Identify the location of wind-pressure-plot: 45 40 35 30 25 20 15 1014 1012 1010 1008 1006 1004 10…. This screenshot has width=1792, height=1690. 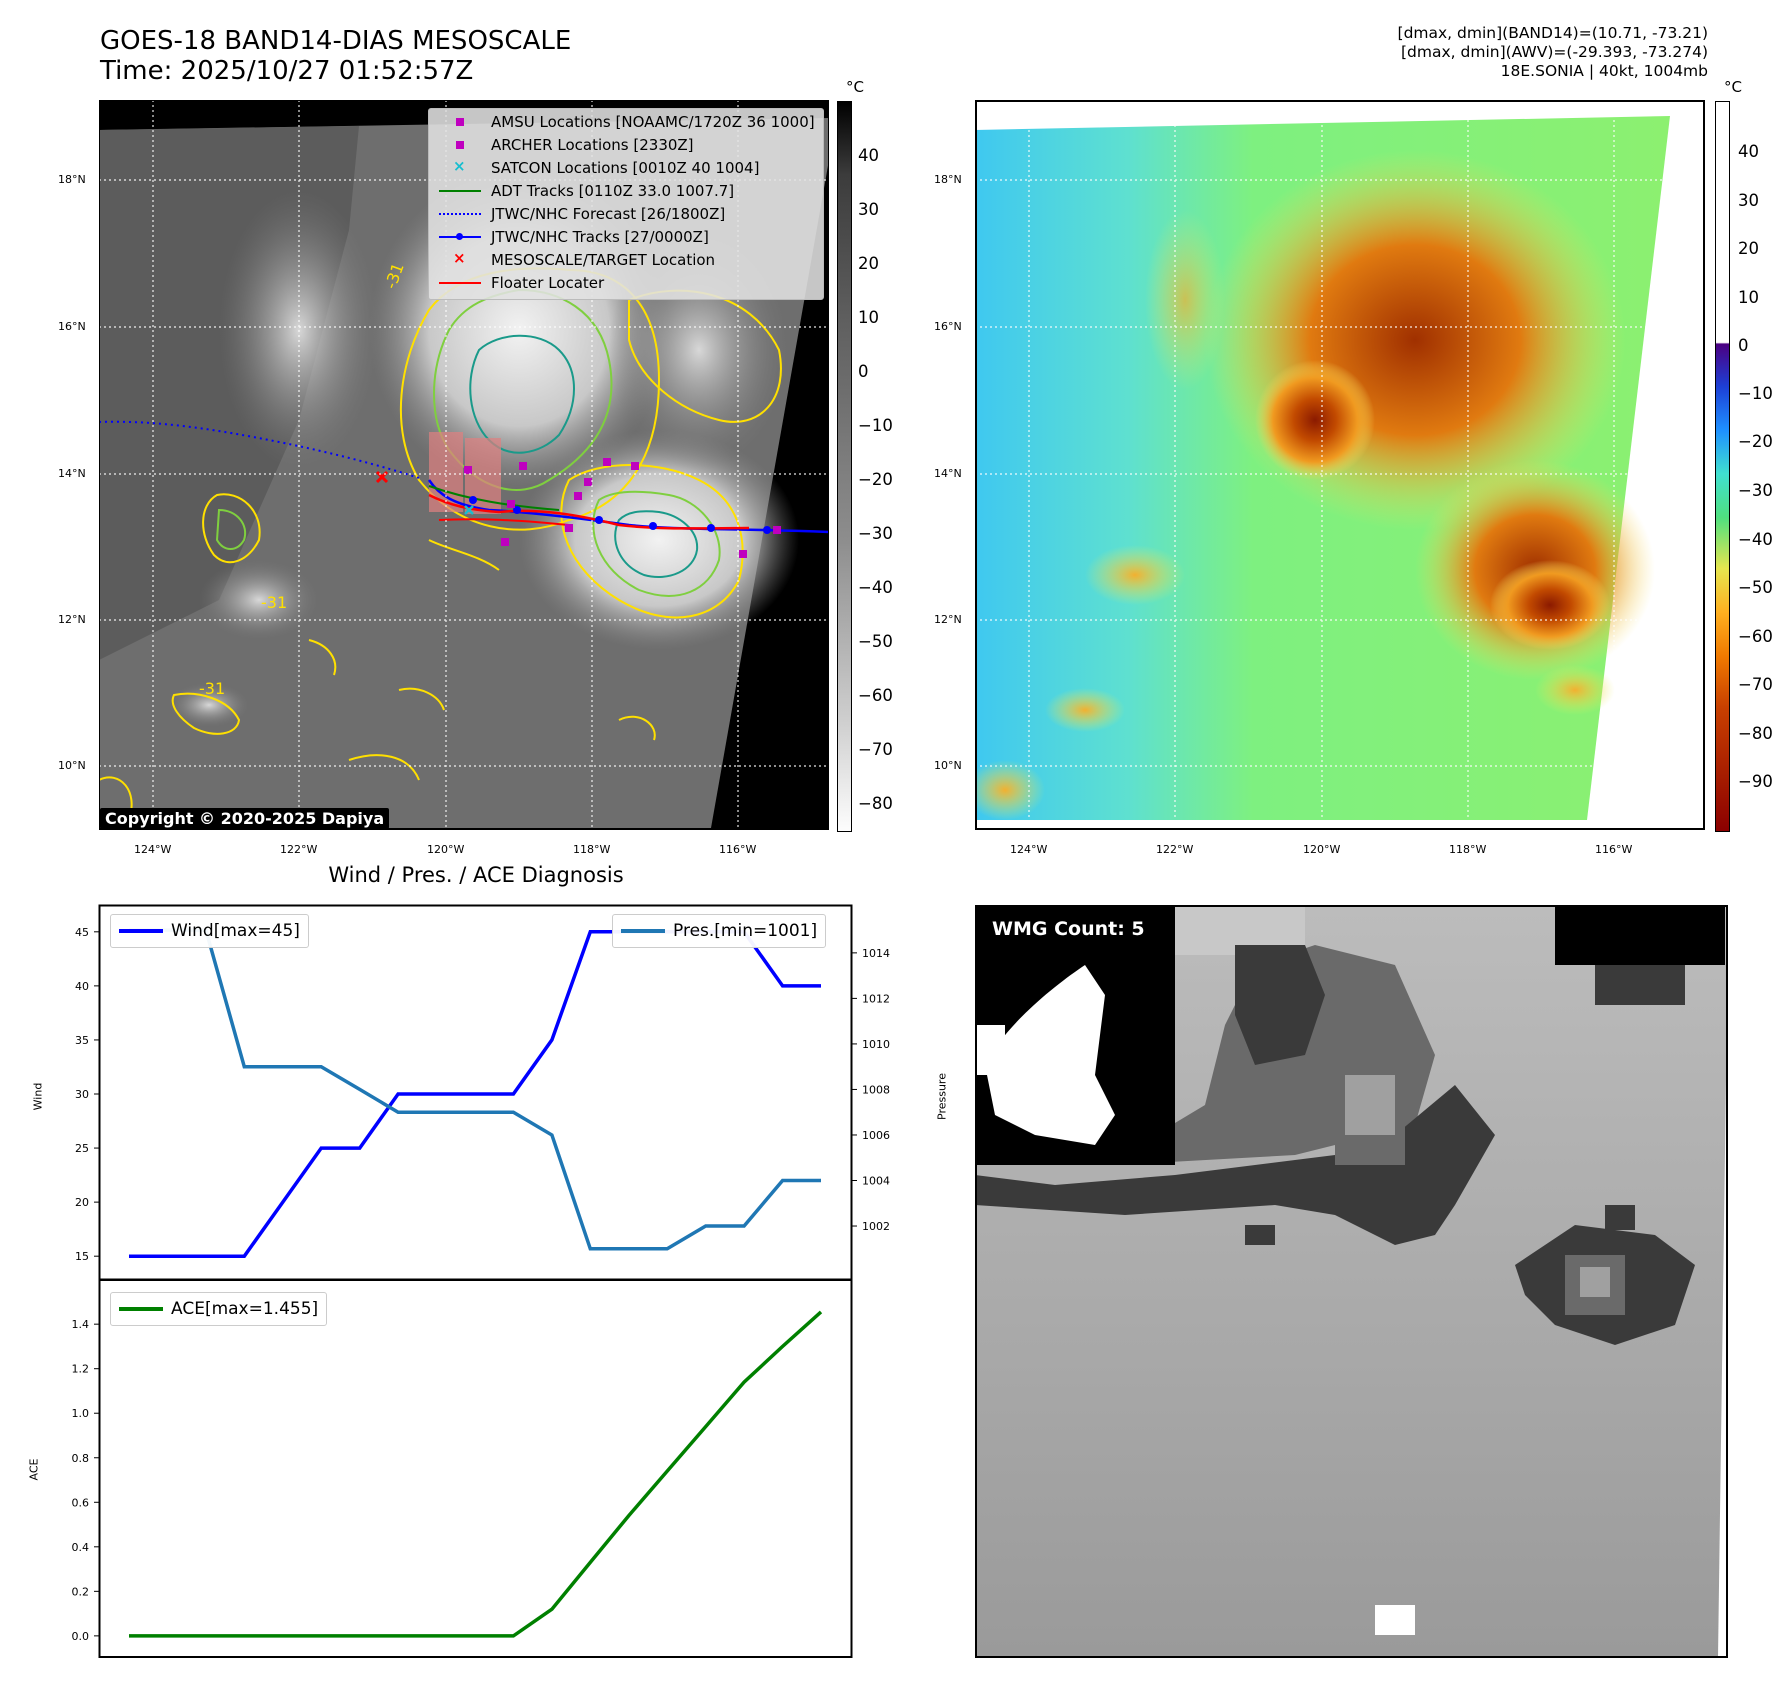
(482, 1094).